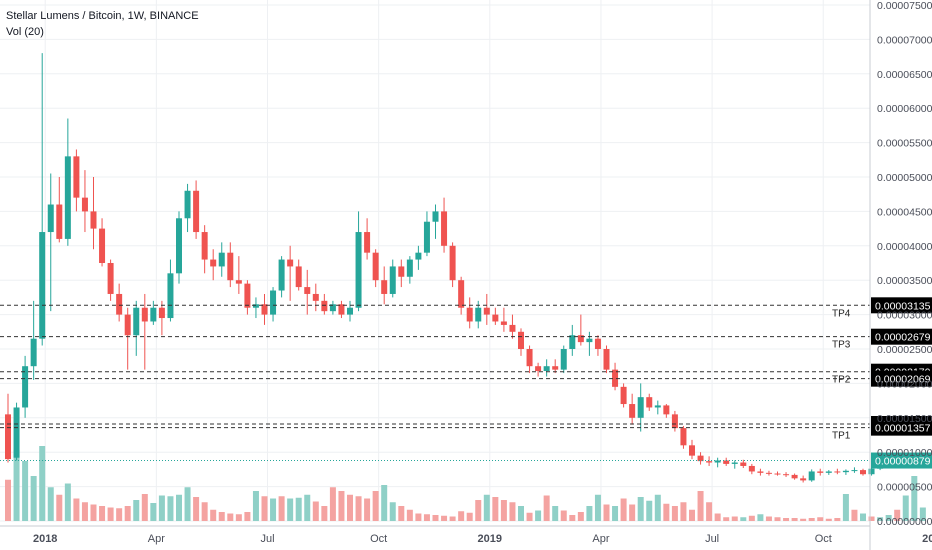 The width and height of the screenshot is (932, 550). What do you see at coordinates (904, 6) in the screenshot?
I see `price-tick-label: 0.00007500` at bounding box center [904, 6].